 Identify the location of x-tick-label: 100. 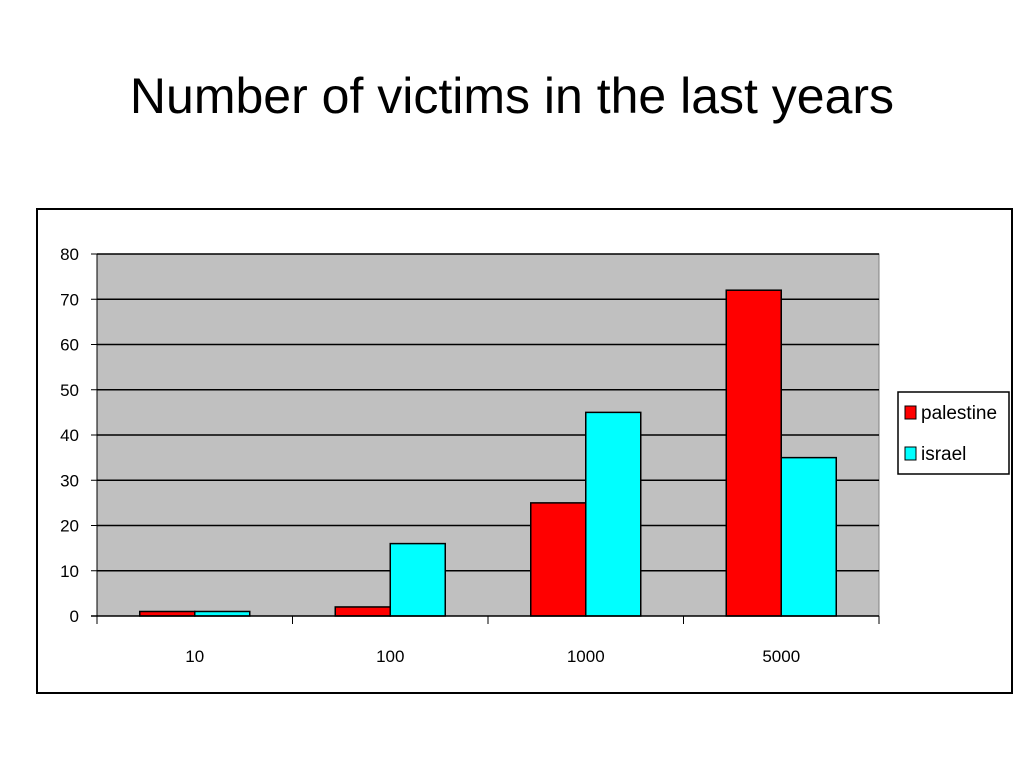
(390, 656).